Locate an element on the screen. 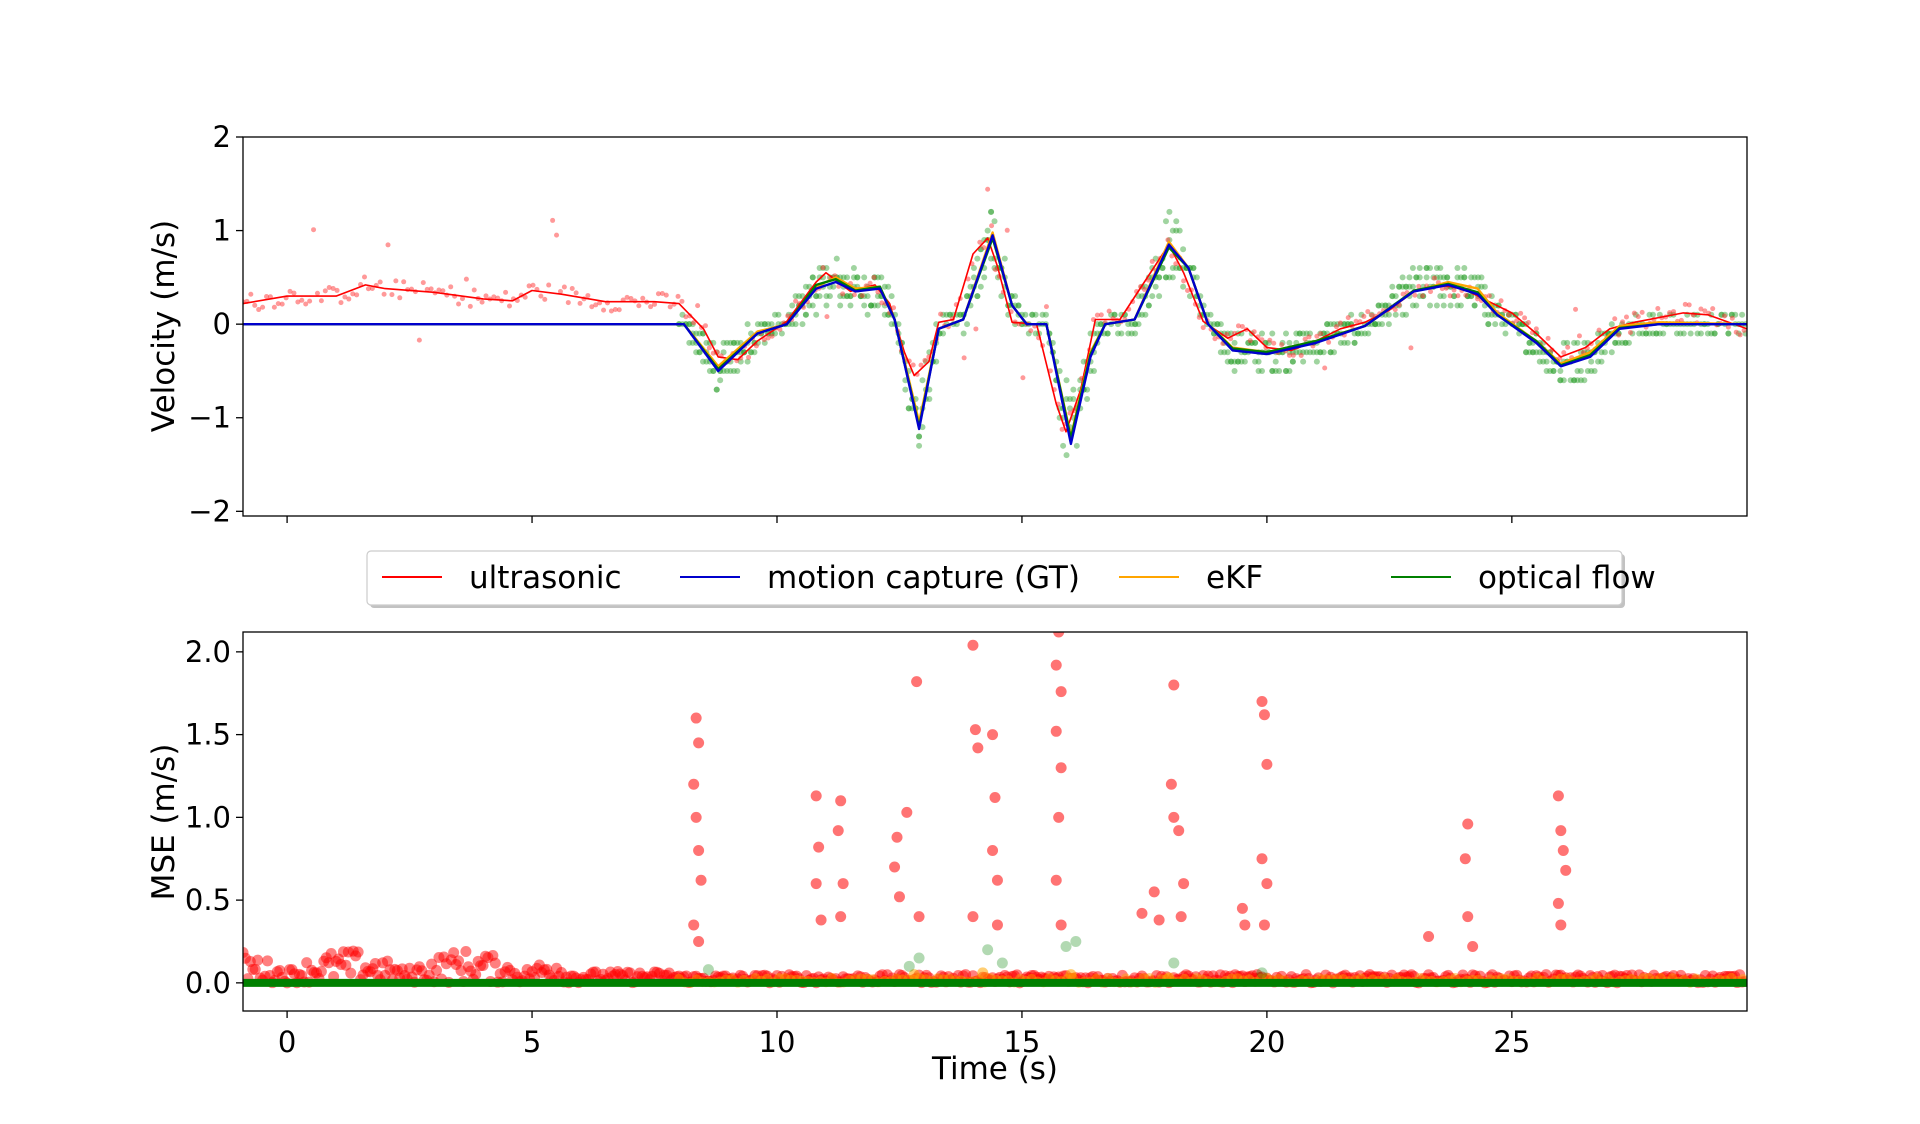 This screenshot has width=1920, height=1124. velocity-y-axis-label: Velocity (m/s) is located at coordinates (164, 326).